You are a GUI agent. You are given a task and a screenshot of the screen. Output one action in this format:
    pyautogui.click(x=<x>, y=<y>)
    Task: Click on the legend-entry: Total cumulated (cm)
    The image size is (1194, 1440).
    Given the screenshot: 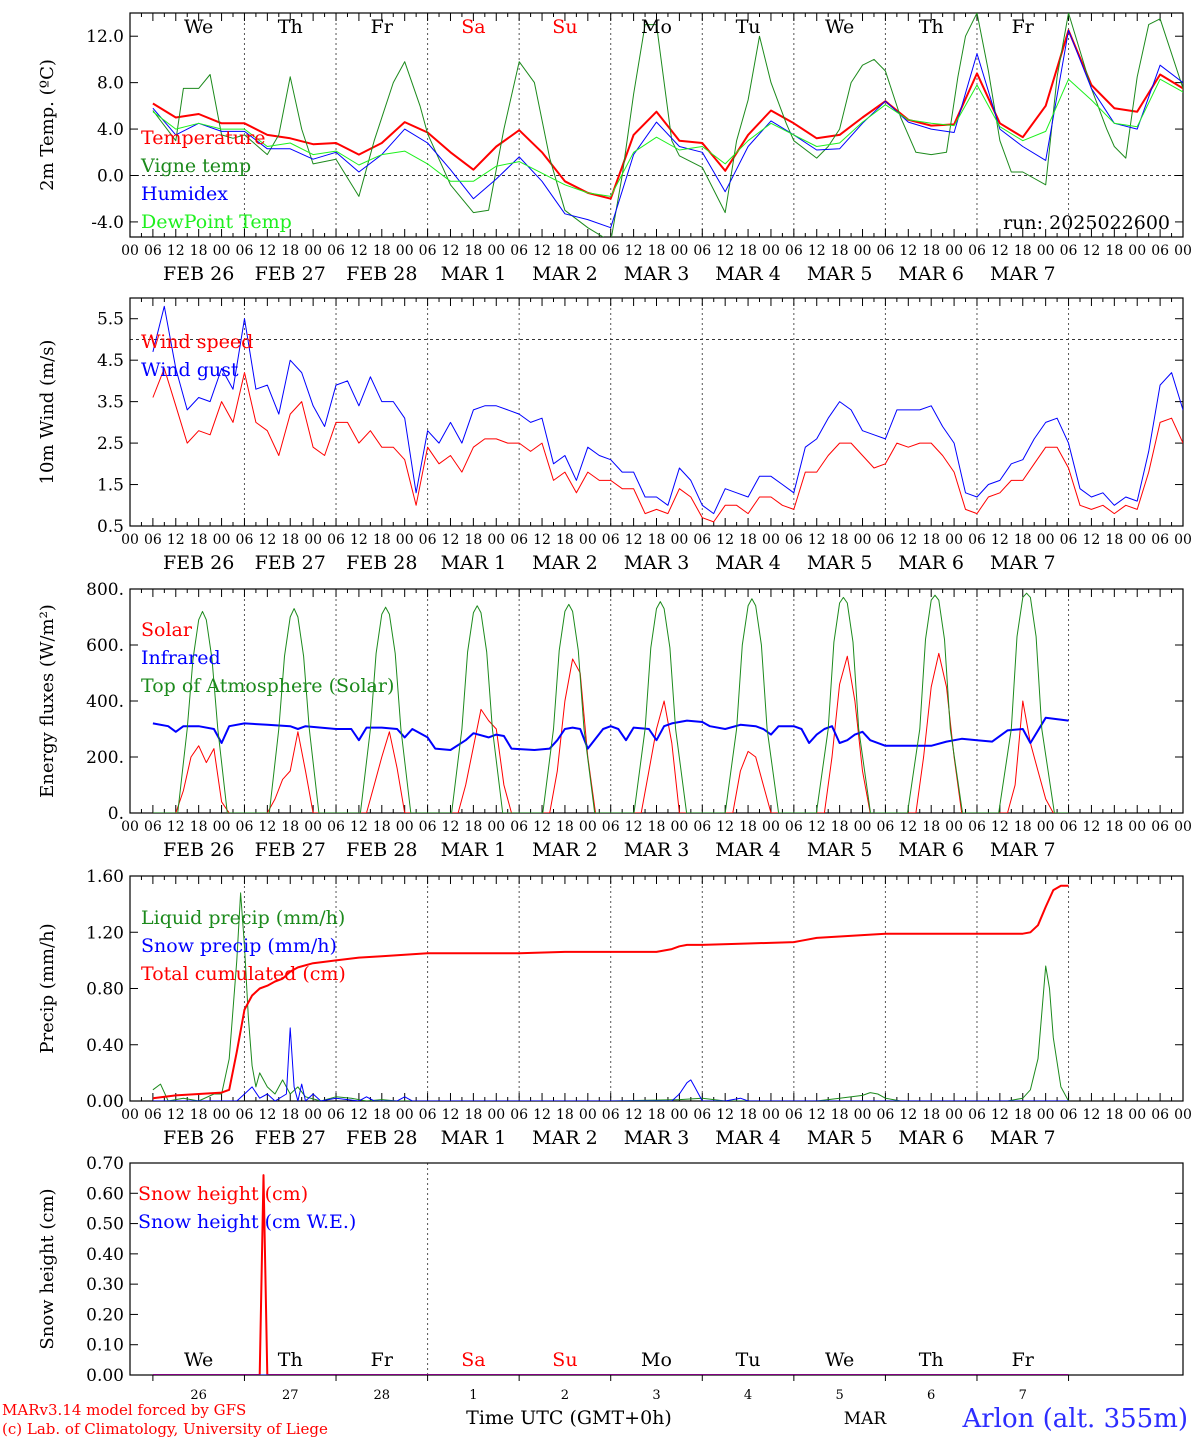 What is the action you would take?
    pyautogui.click(x=243, y=974)
    